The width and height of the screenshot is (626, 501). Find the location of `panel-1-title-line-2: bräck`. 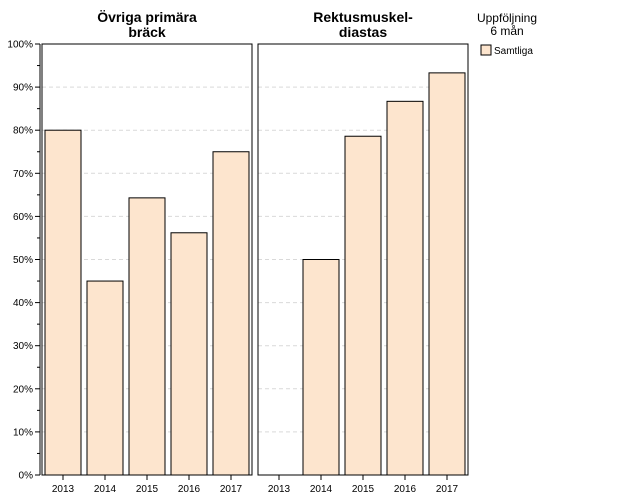

panel-1-title-line-2: bräck is located at coordinates (147, 32).